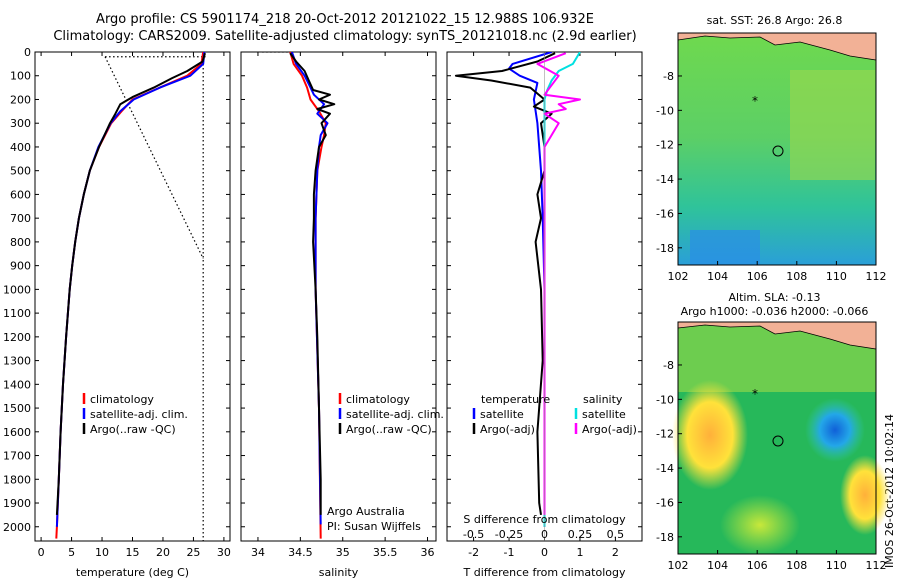 This screenshot has width=900, height=580. I want to click on salinity-lines, so click(299, 295).